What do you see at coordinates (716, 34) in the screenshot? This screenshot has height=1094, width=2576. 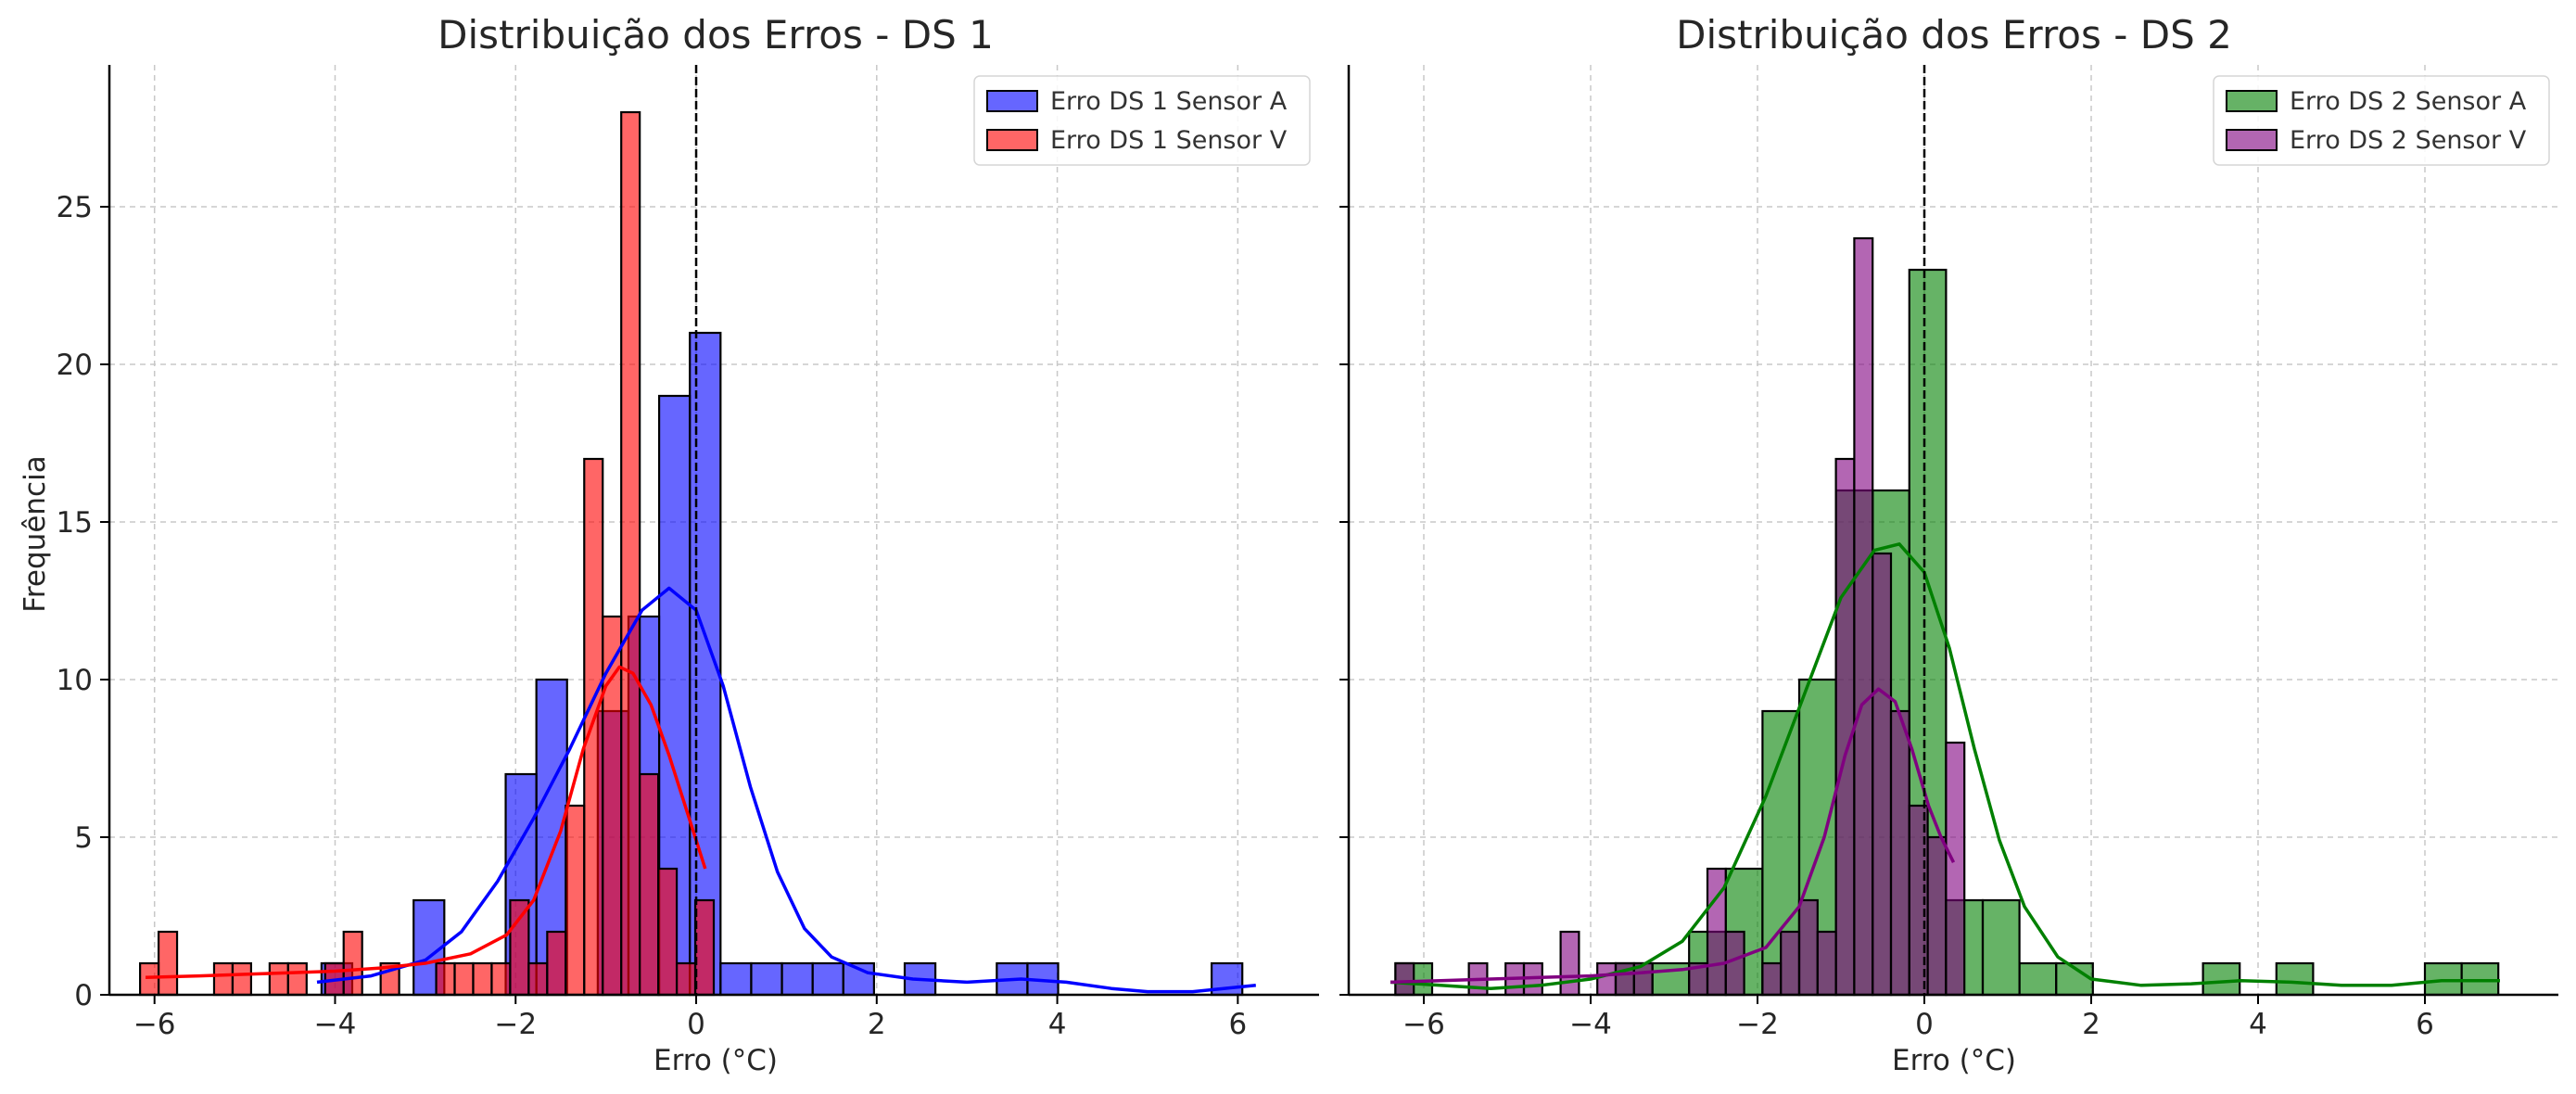 I see `chart-title-ds1: Distribuição dos Erros - DS 1` at bounding box center [716, 34].